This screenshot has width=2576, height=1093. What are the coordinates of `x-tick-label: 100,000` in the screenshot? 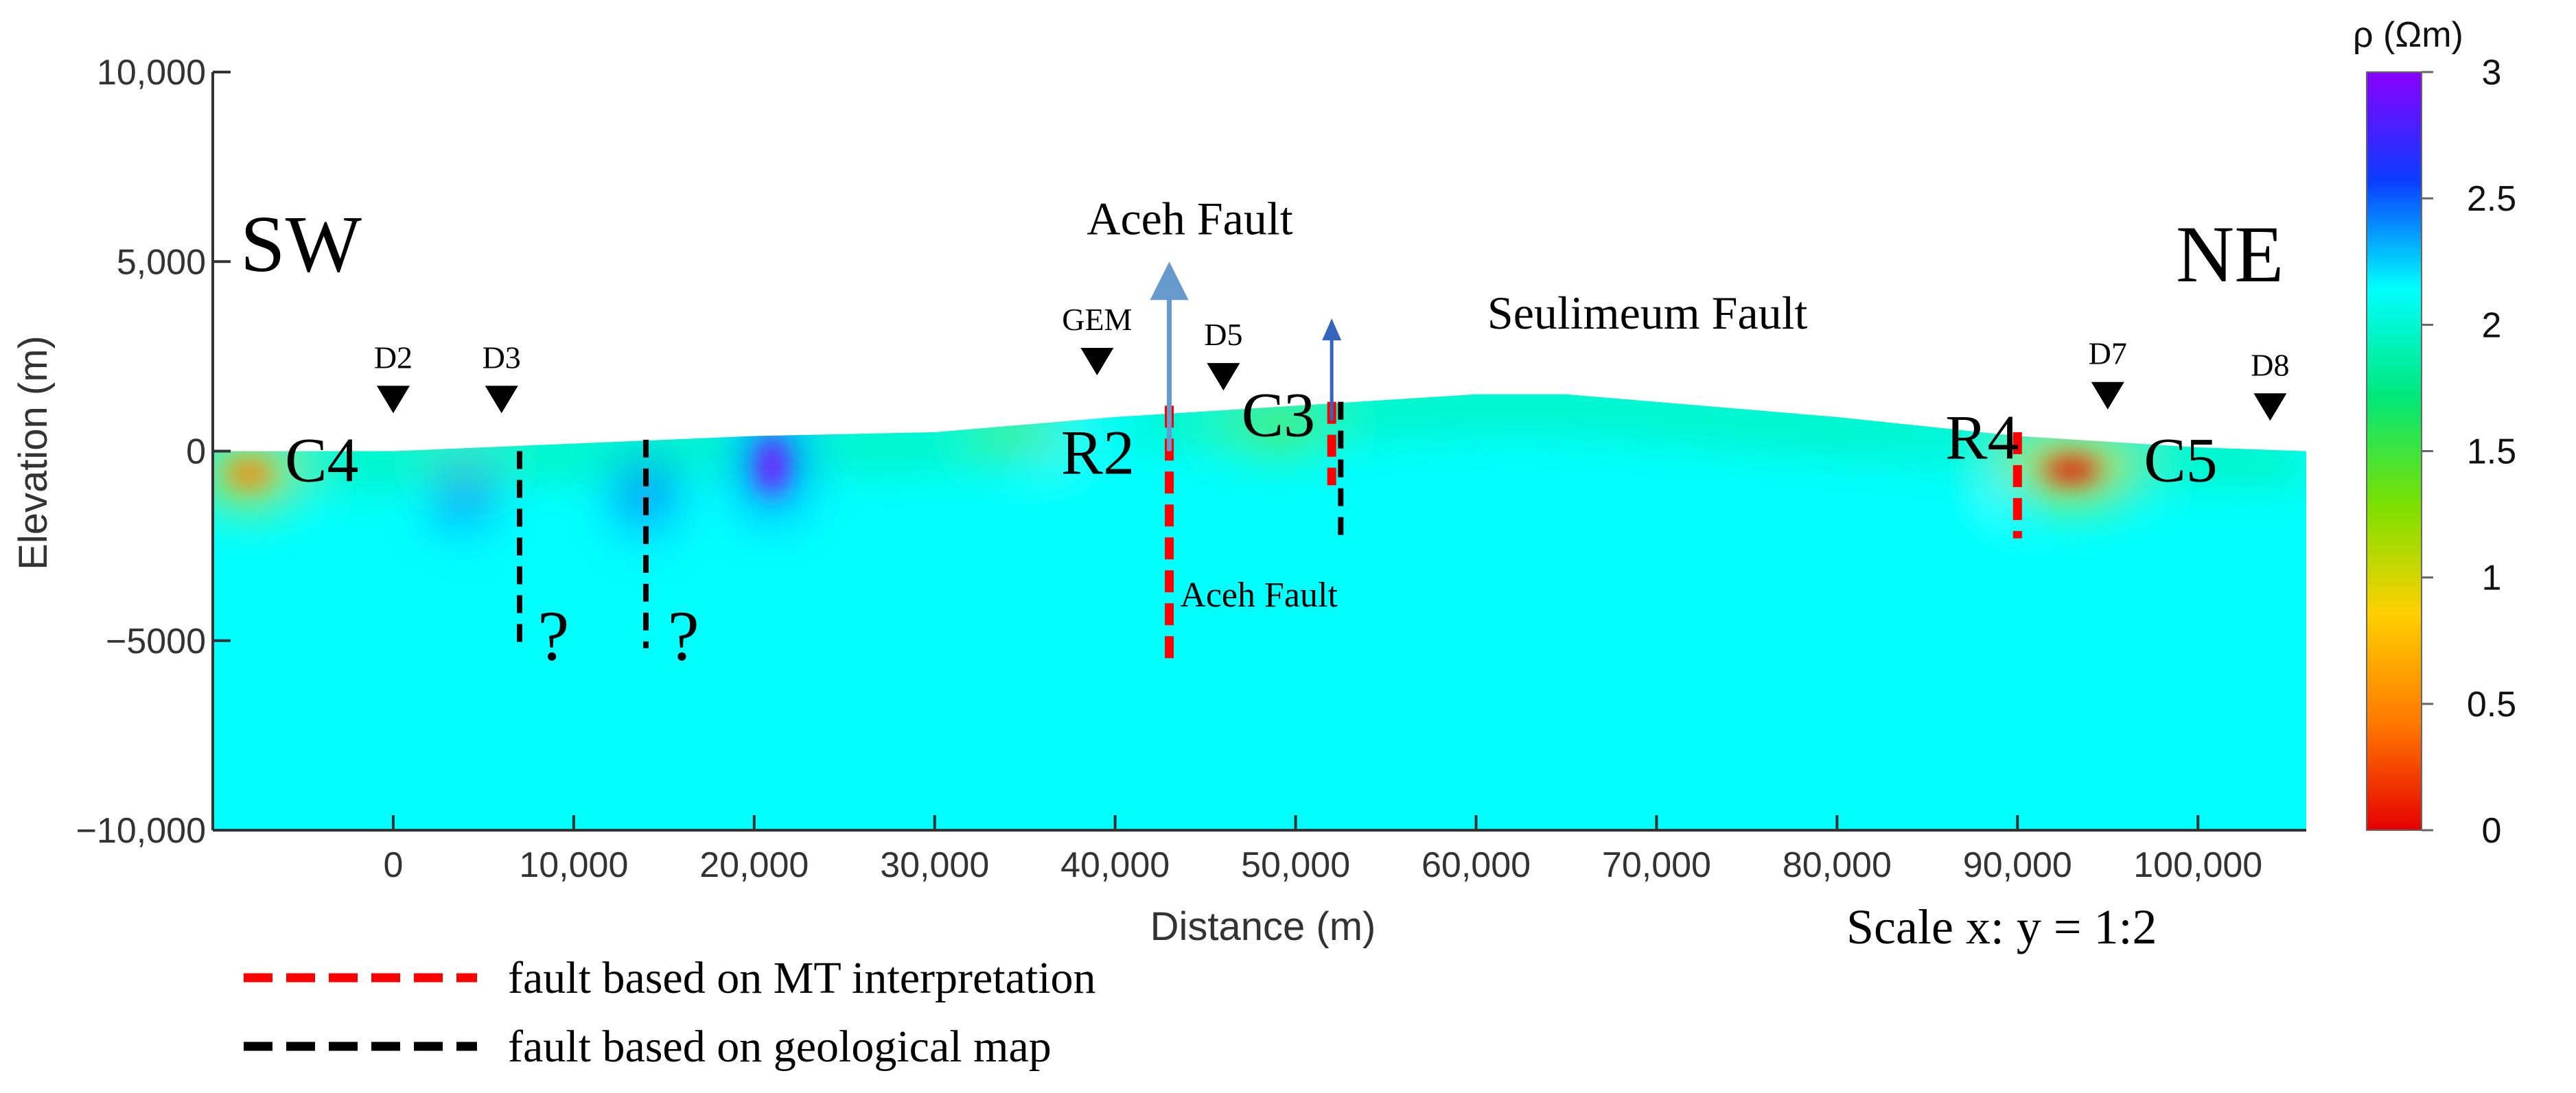 It's located at (2197, 865).